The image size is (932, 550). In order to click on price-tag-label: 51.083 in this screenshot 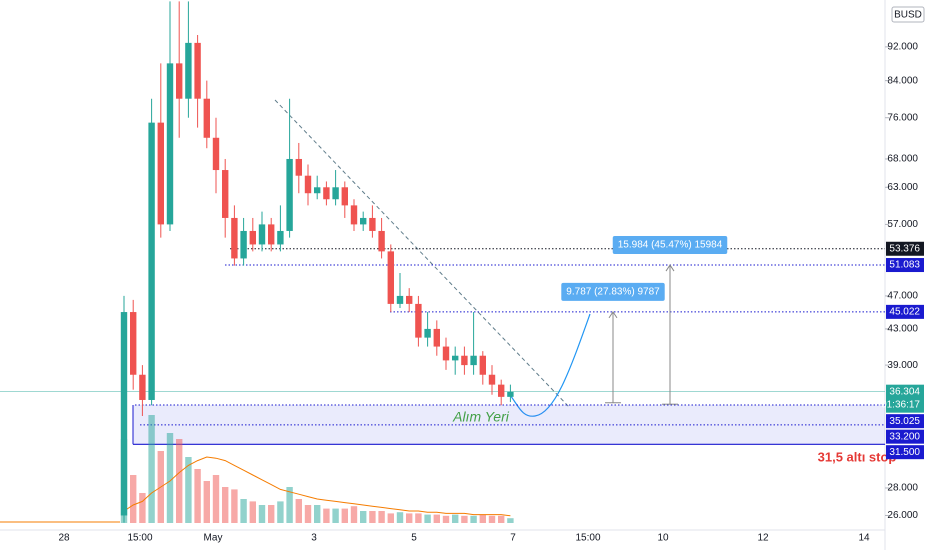, I will do `click(904, 265)`.